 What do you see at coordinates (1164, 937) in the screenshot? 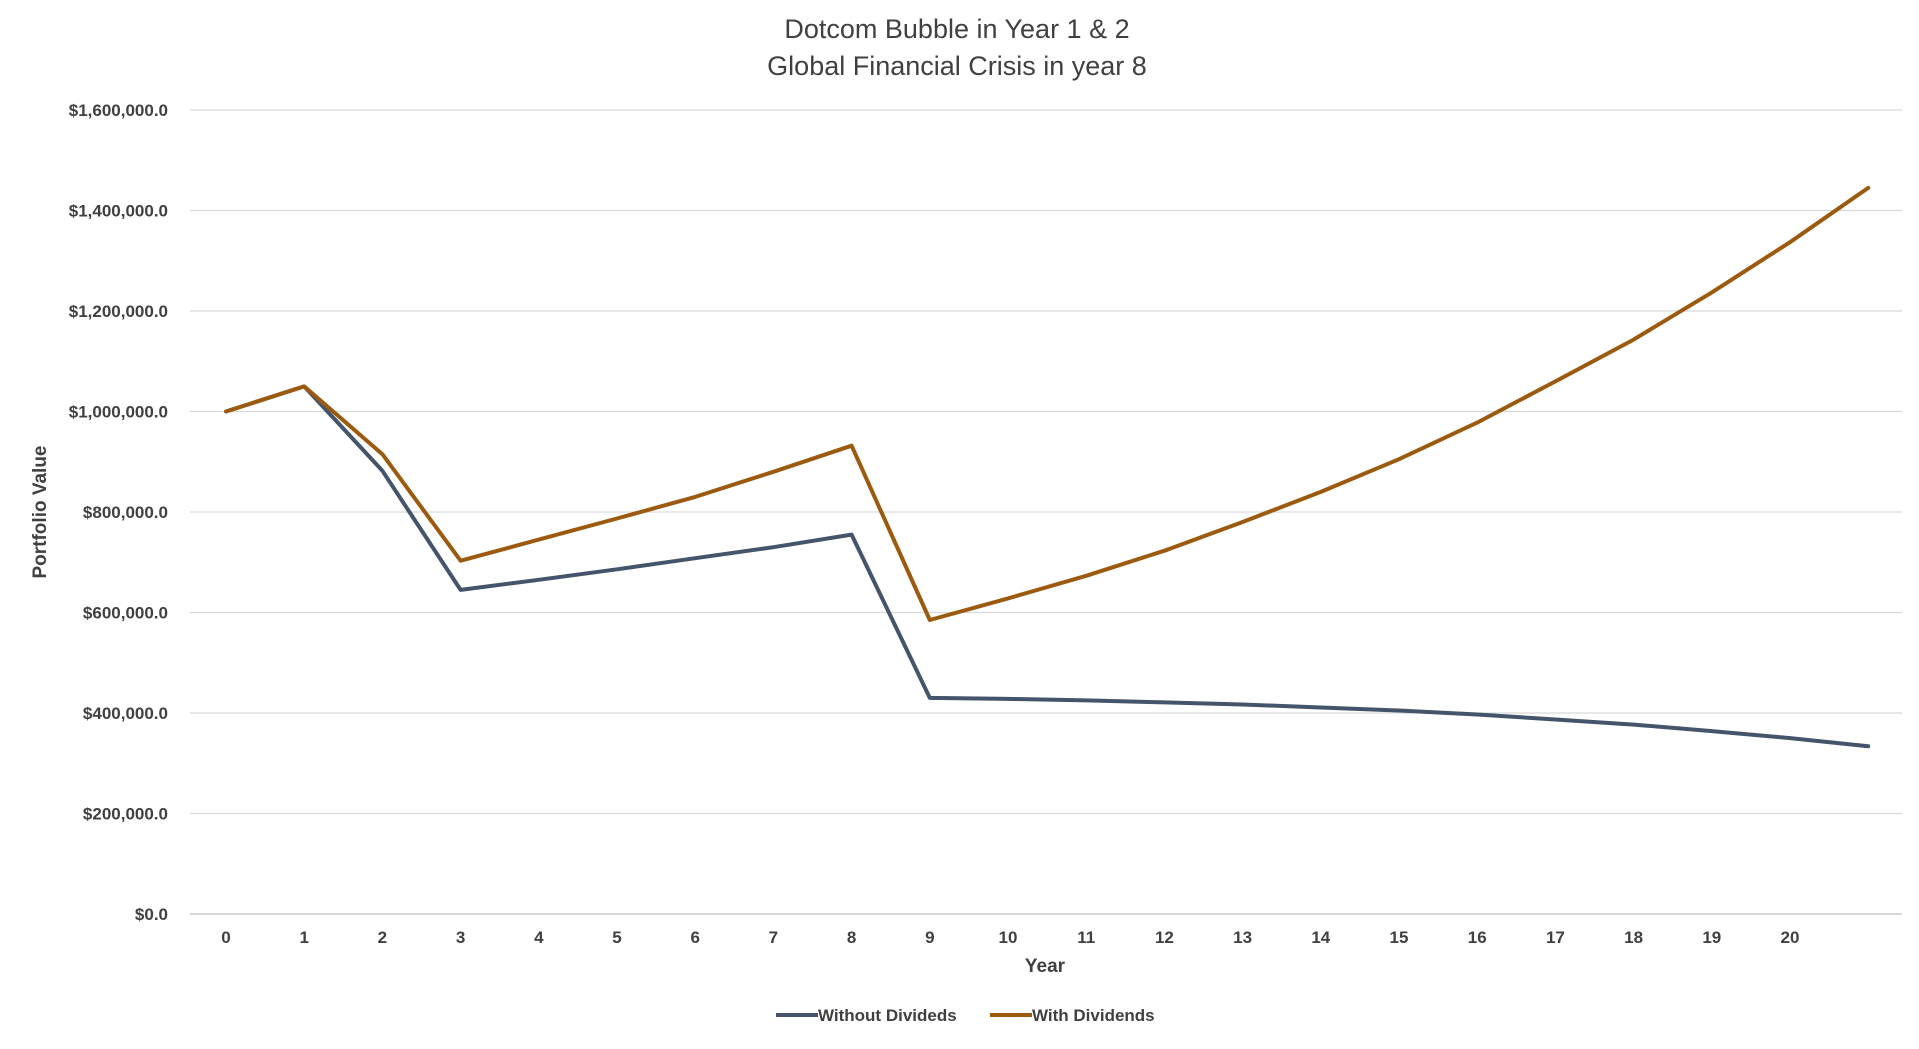
I see `x-tick-label: 12` at bounding box center [1164, 937].